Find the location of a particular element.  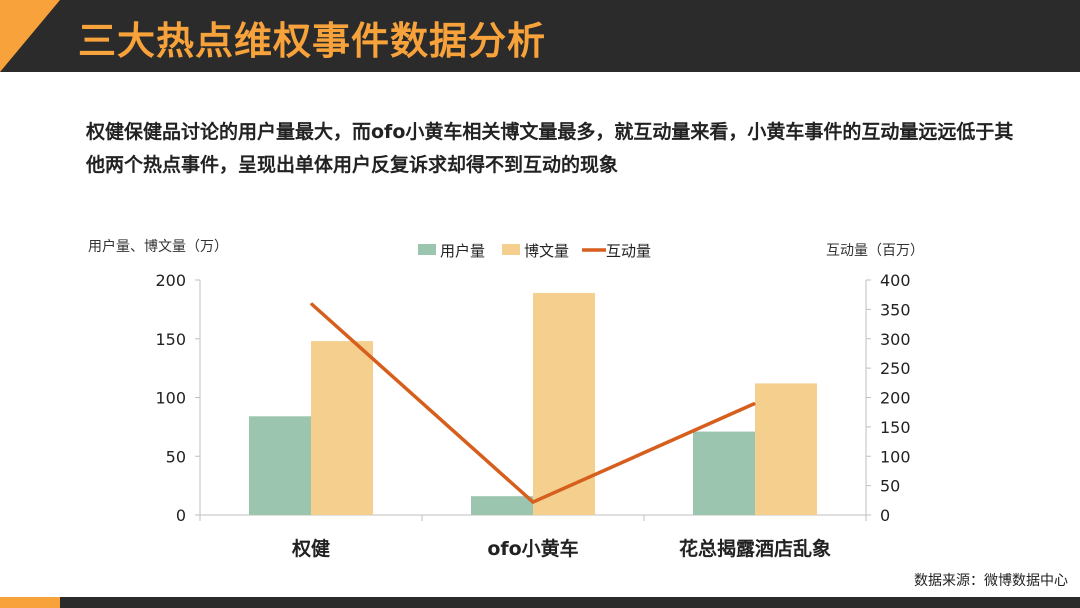

left-tick-label: 50 is located at coordinates (176, 456).